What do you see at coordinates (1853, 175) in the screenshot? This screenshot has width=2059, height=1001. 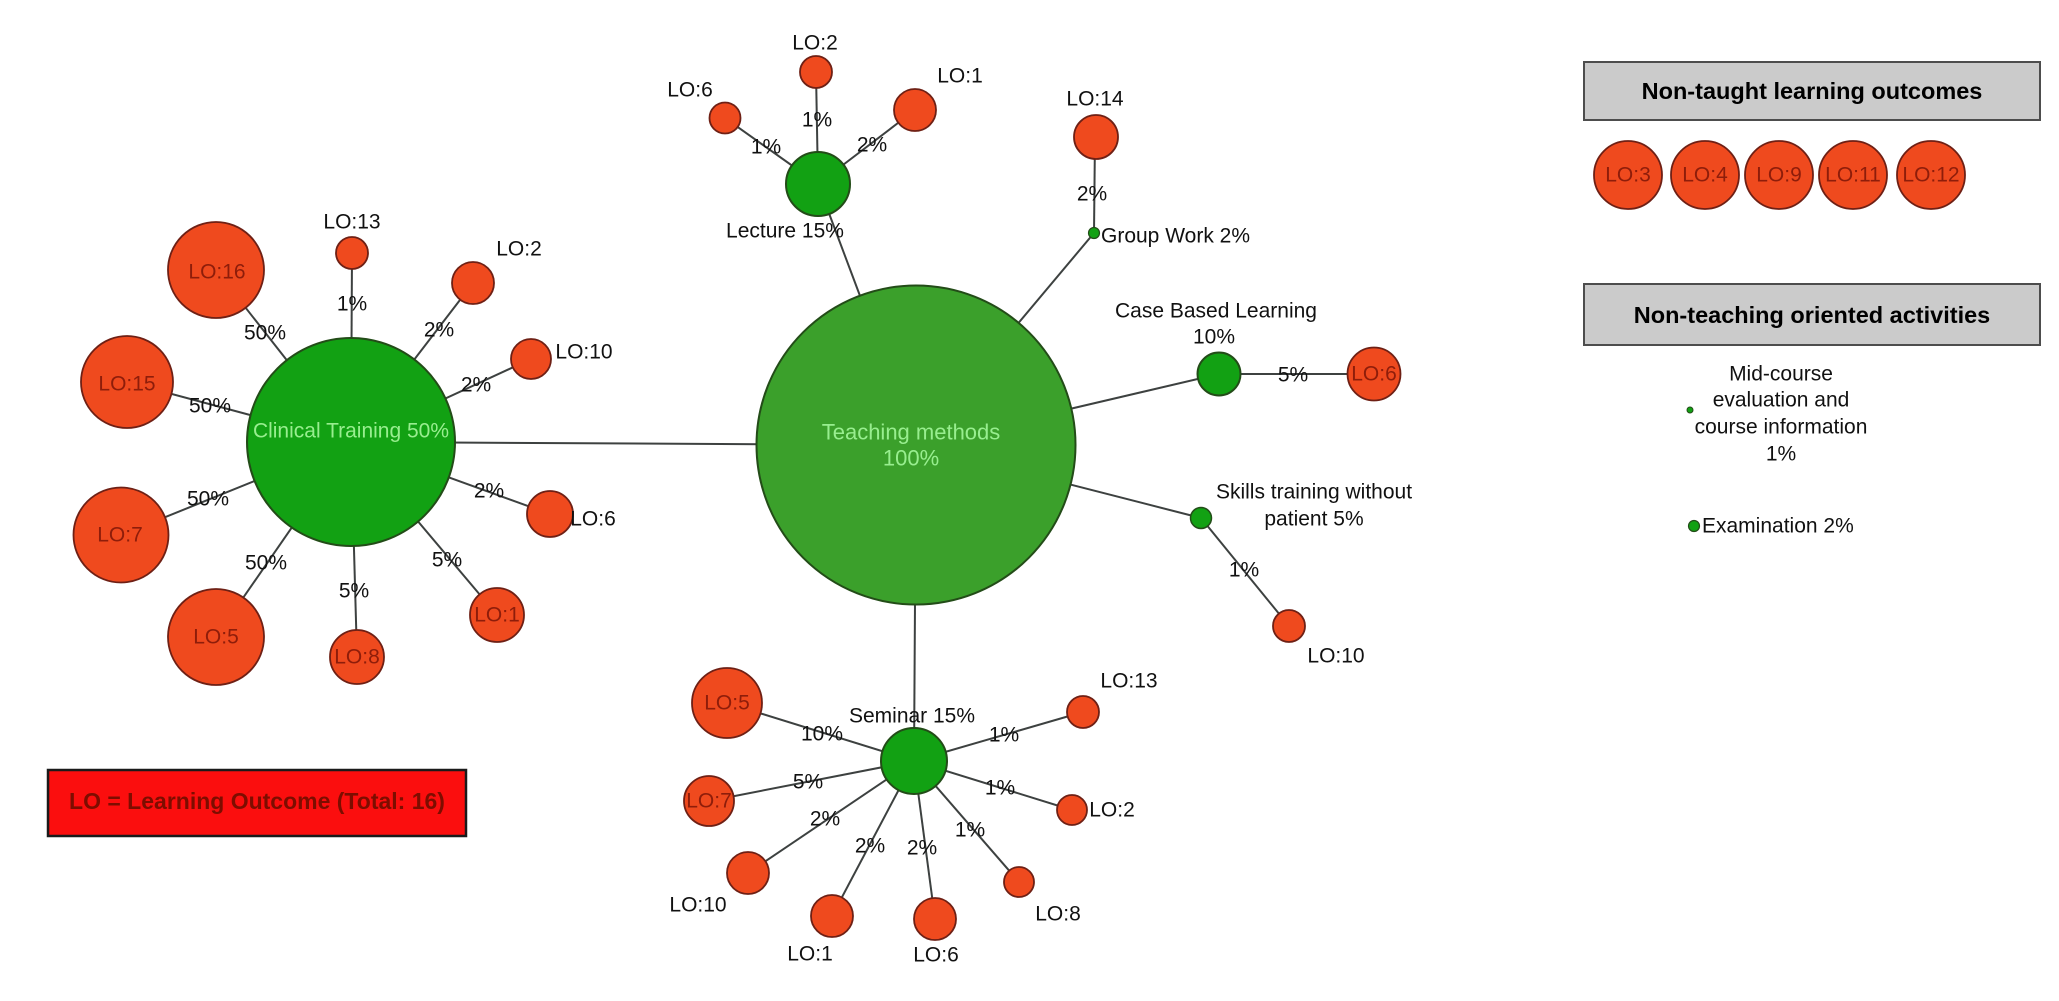 I see `svg-text: LO:11` at bounding box center [1853, 175].